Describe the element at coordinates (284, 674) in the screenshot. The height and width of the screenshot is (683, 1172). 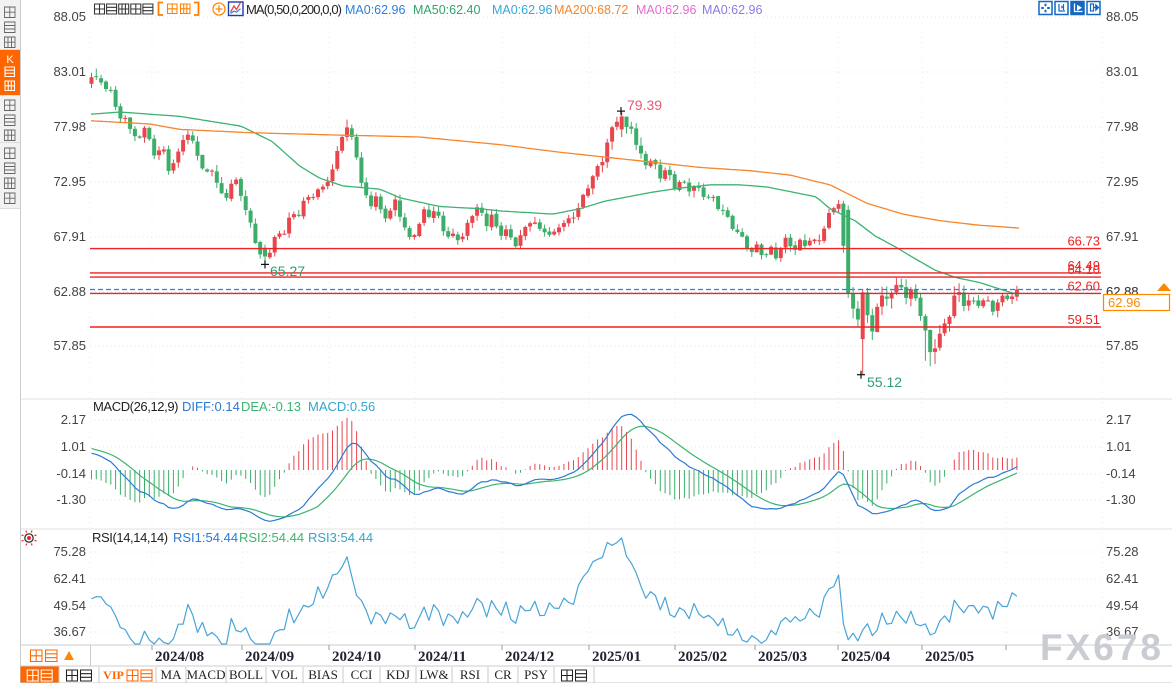
I see `svg-text: VOL` at that location.